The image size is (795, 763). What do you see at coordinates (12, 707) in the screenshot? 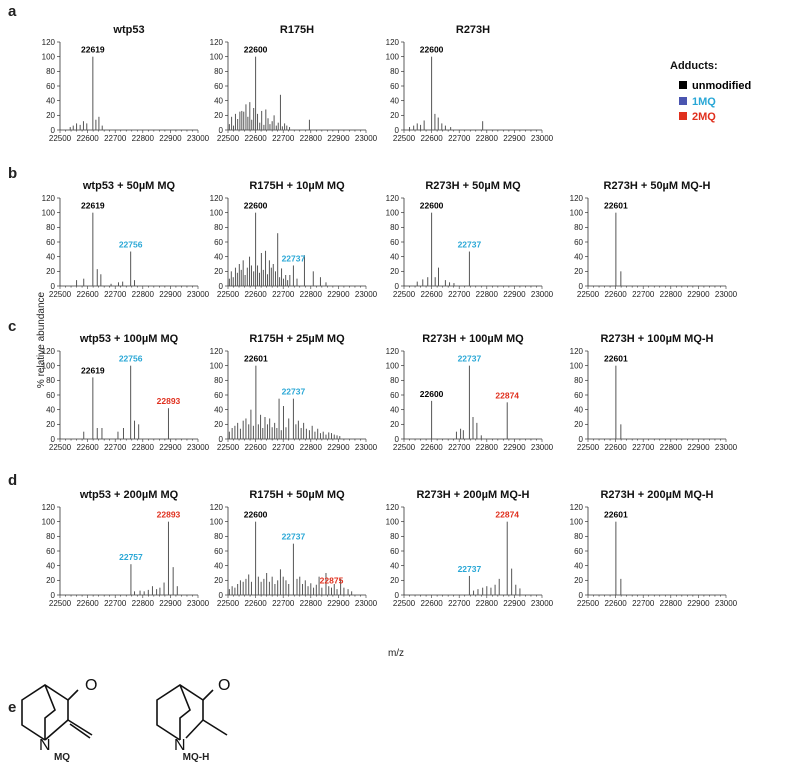
I see `panel-letter-e: e` at bounding box center [12, 707].